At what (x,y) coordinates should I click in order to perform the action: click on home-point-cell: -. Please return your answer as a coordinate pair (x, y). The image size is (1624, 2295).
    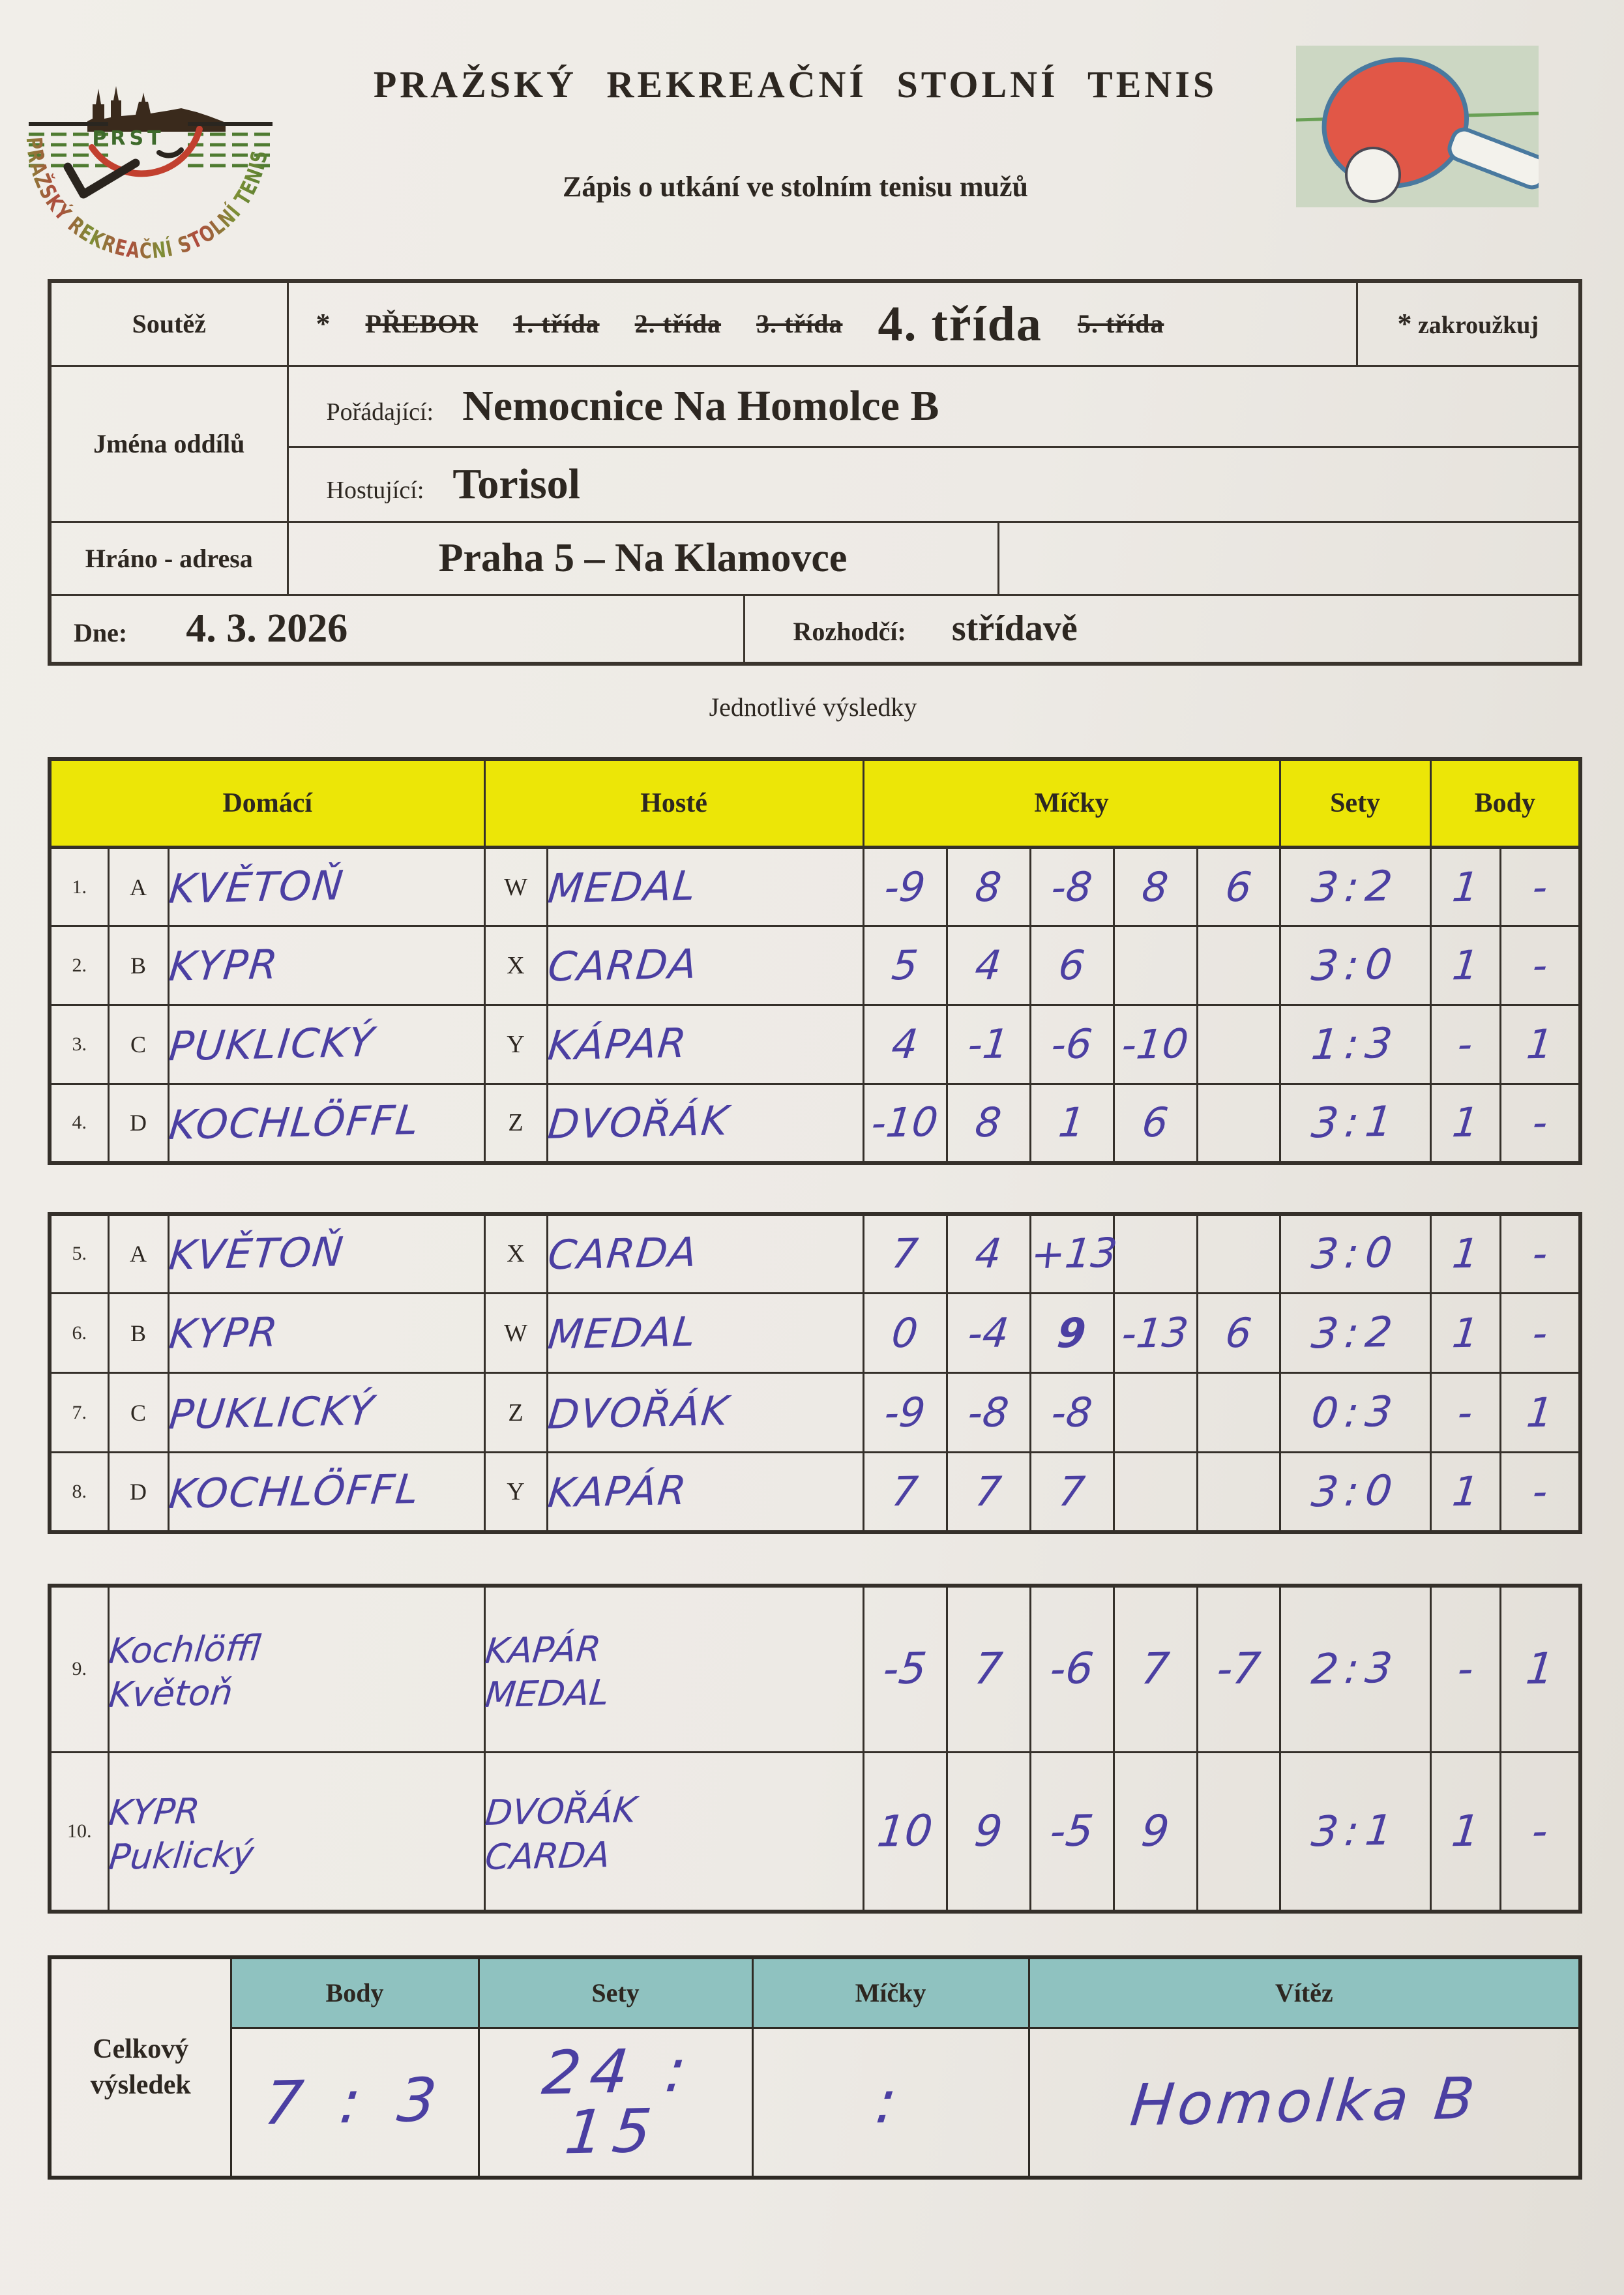
    Looking at the image, I should click on (1465, 1668).